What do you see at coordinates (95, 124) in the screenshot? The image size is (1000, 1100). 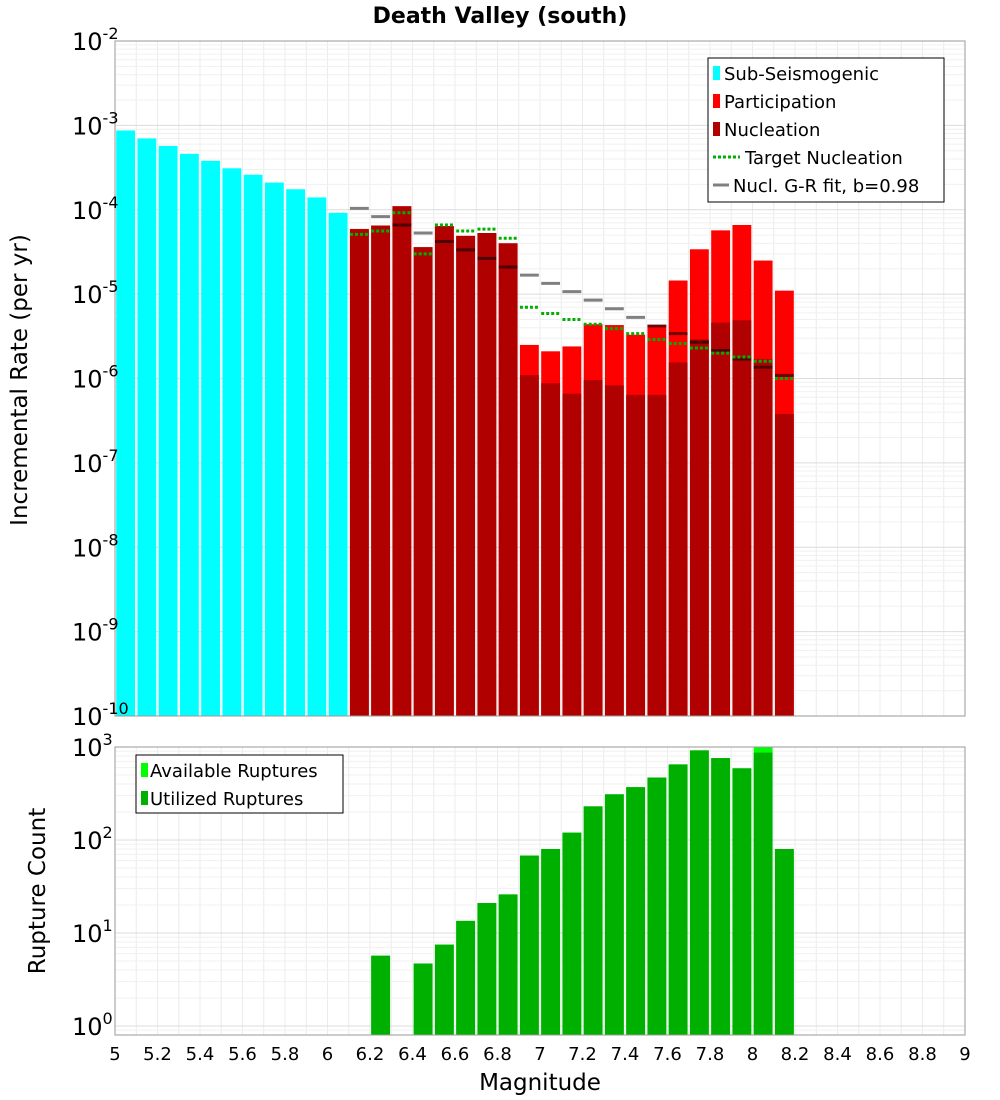 I see `rate-y-tick-label: 10⁻³` at bounding box center [95, 124].